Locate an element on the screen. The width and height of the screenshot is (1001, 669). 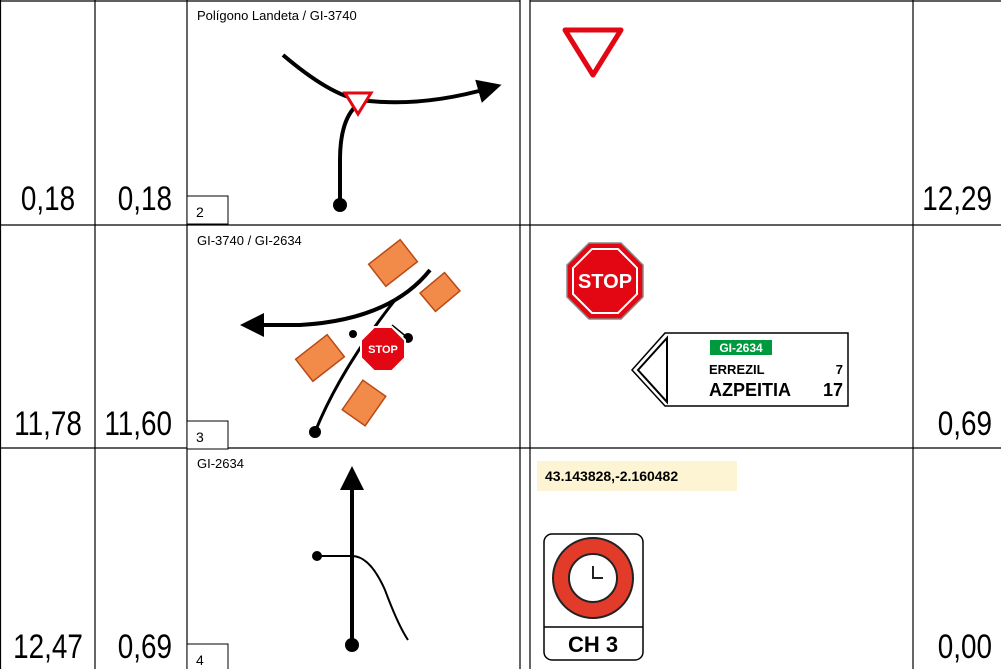
distance-to-end: 0,69 is located at coordinates (965, 423).